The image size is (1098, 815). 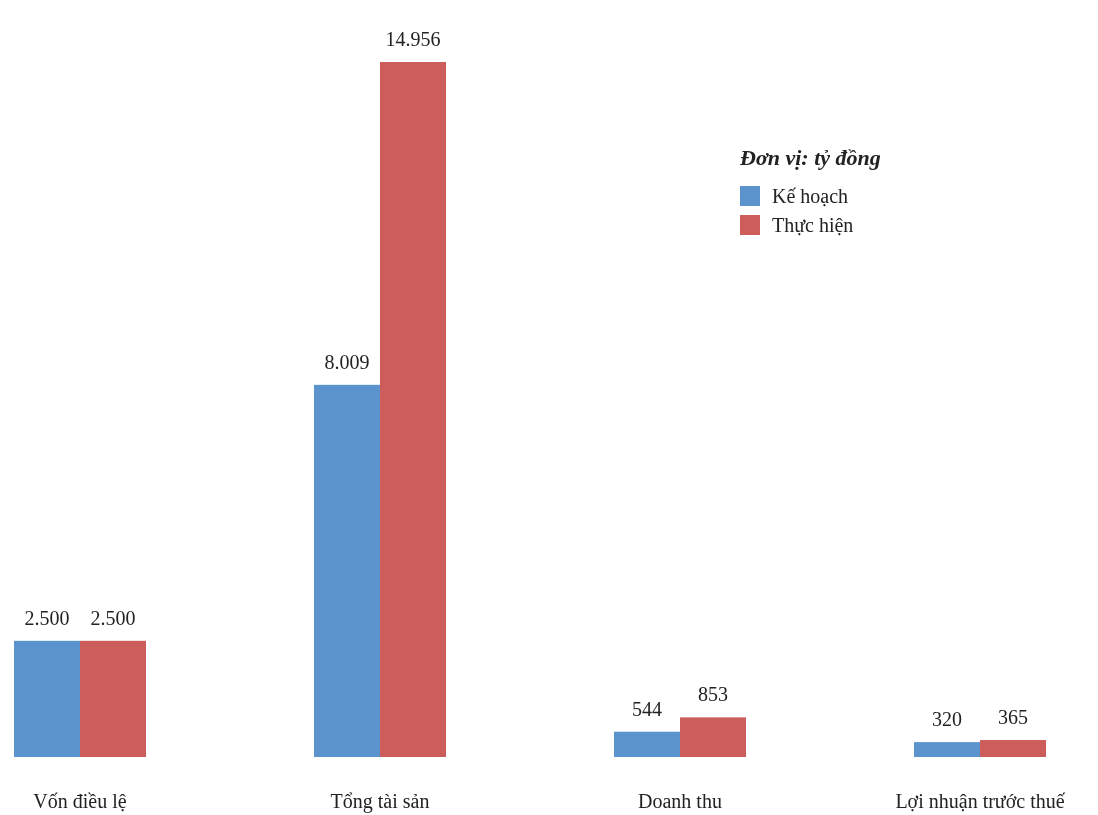 What do you see at coordinates (947, 719) in the screenshot?
I see `data-label: 320` at bounding box center [947, 719].